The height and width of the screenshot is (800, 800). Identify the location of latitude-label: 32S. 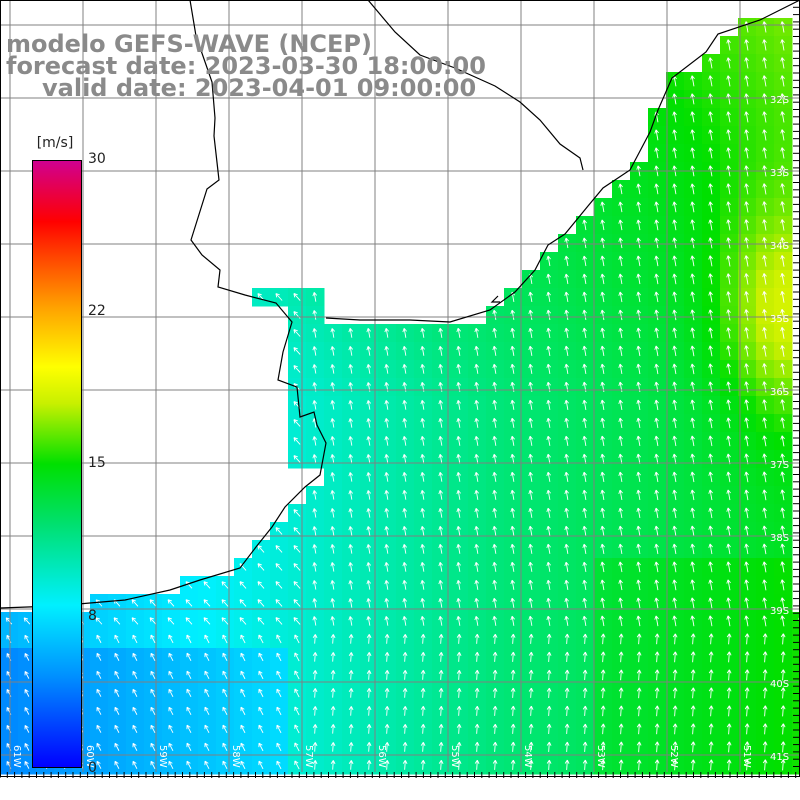
(779, 100).